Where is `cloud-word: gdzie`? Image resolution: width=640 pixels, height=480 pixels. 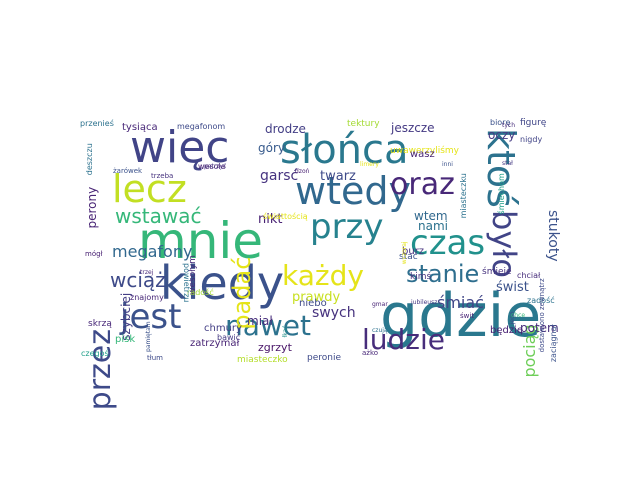
cloud-word: gdzie is located at coordinates (461, 316).